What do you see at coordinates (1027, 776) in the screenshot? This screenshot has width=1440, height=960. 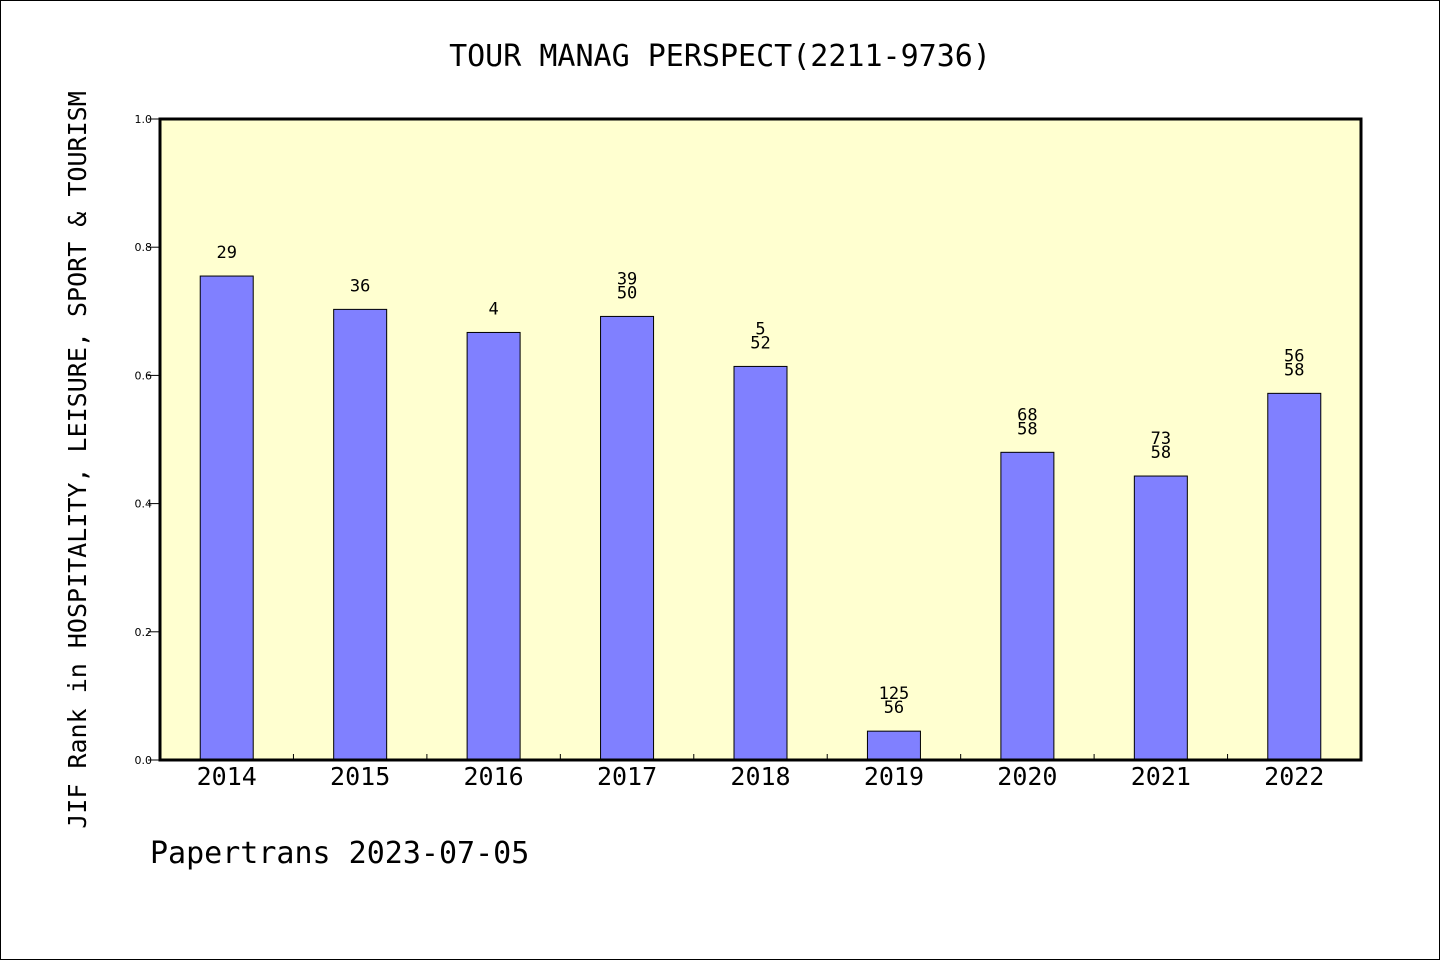 I see `x-tick-label: 2020` at bounding box center [1027, 776].